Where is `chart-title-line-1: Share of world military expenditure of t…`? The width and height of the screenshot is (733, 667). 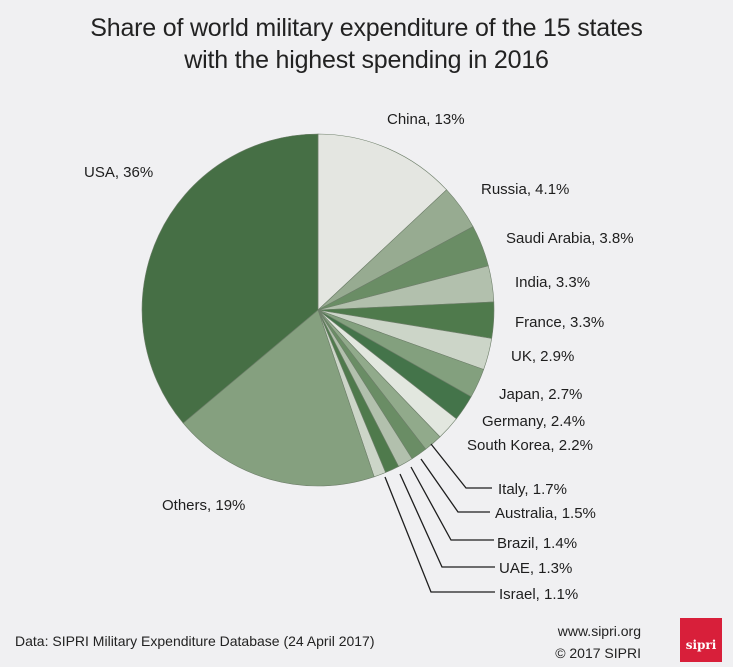
chart-title-line-1: Share of world military expenditure of t… is located at coordinates (366, 28).